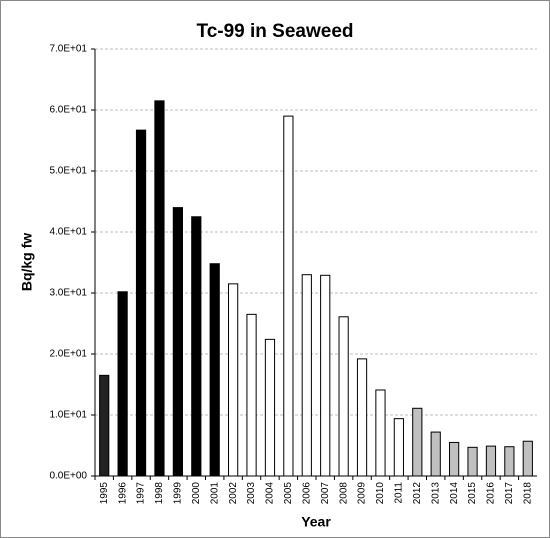  What do you see at coordinates (68, 354) in the screenshot?
I see `y-tick-label: 2.0E+01` at bounding box center [68, 354].